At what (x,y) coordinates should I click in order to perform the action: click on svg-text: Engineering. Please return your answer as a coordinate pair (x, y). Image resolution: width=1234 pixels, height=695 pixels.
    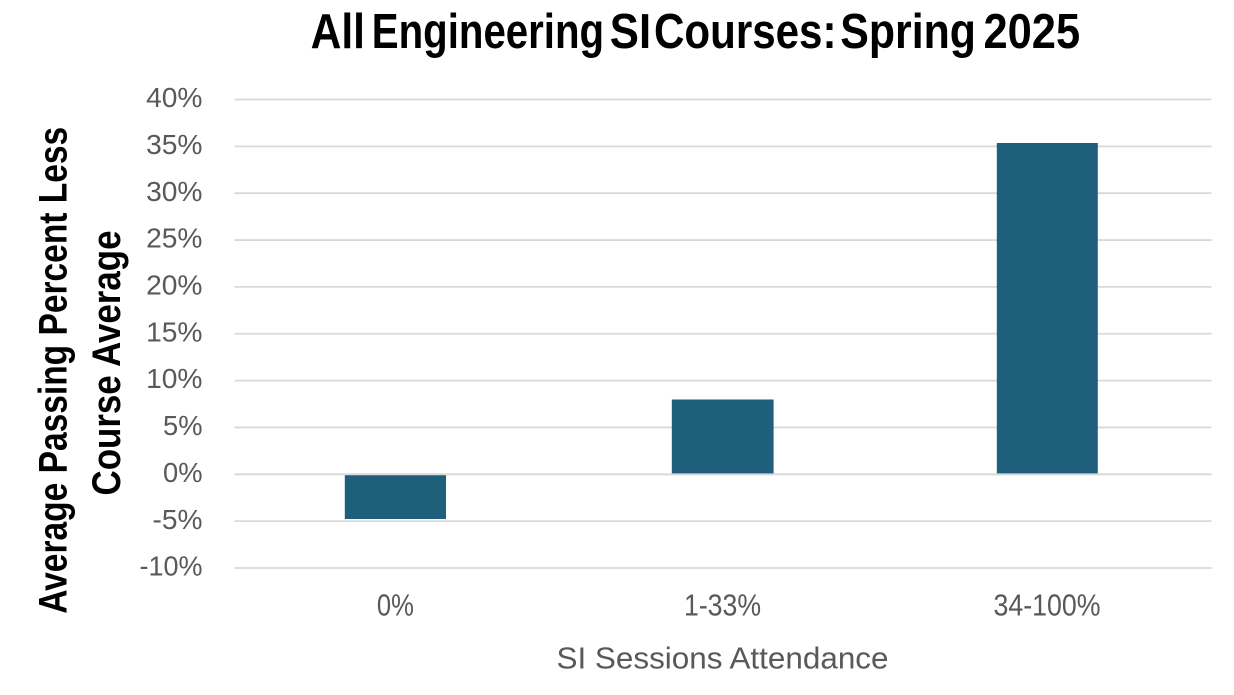
    Looking at the image, I should click on (488, 31).